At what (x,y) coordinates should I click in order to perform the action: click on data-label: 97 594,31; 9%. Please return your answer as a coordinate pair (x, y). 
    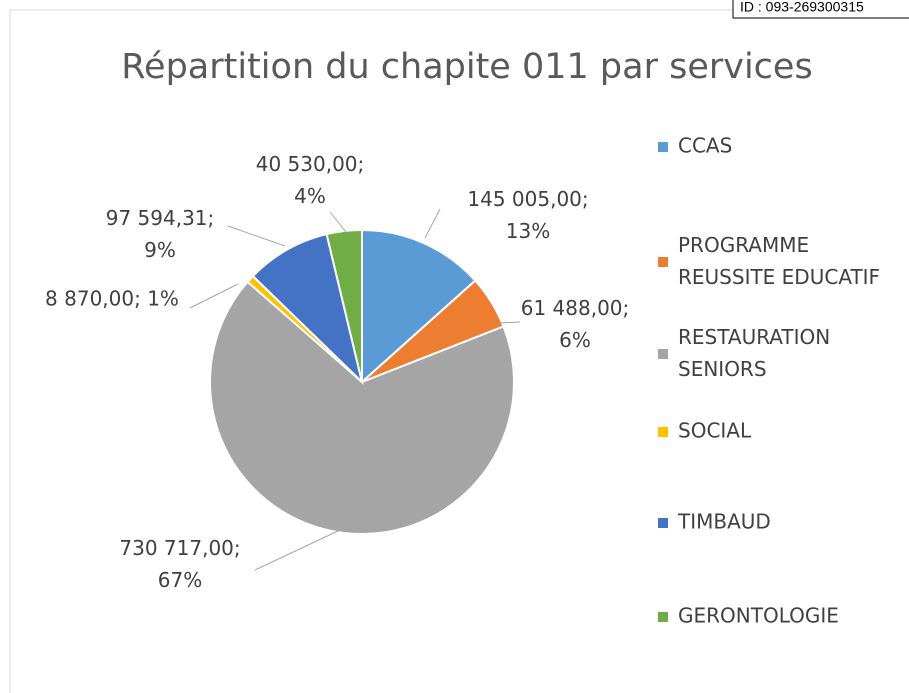
    Looking at the image, I should click on (160, 234).